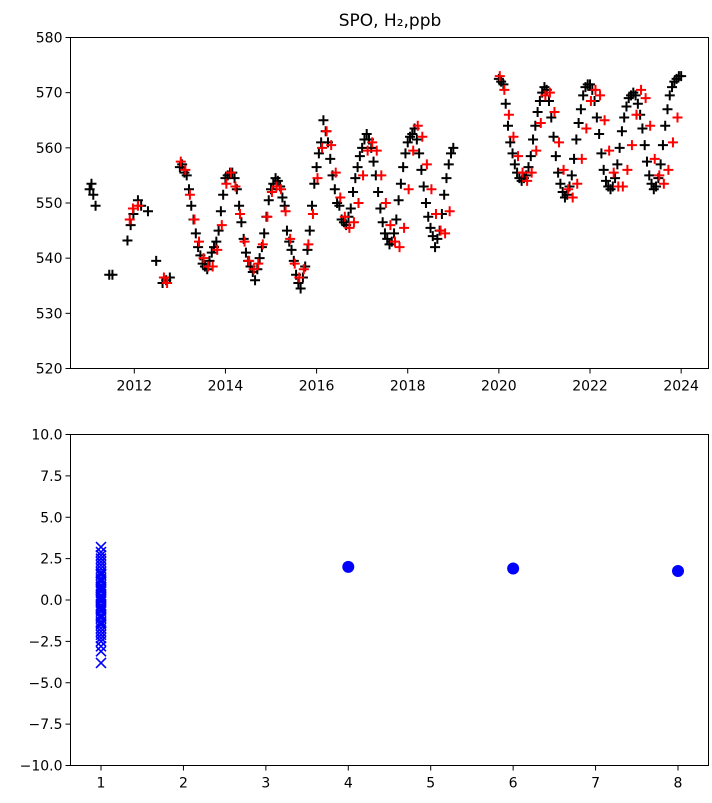  Describe the element at coordinates (46, 684) in the screenshot. I see `y-tick-label: −5.0` at that location.